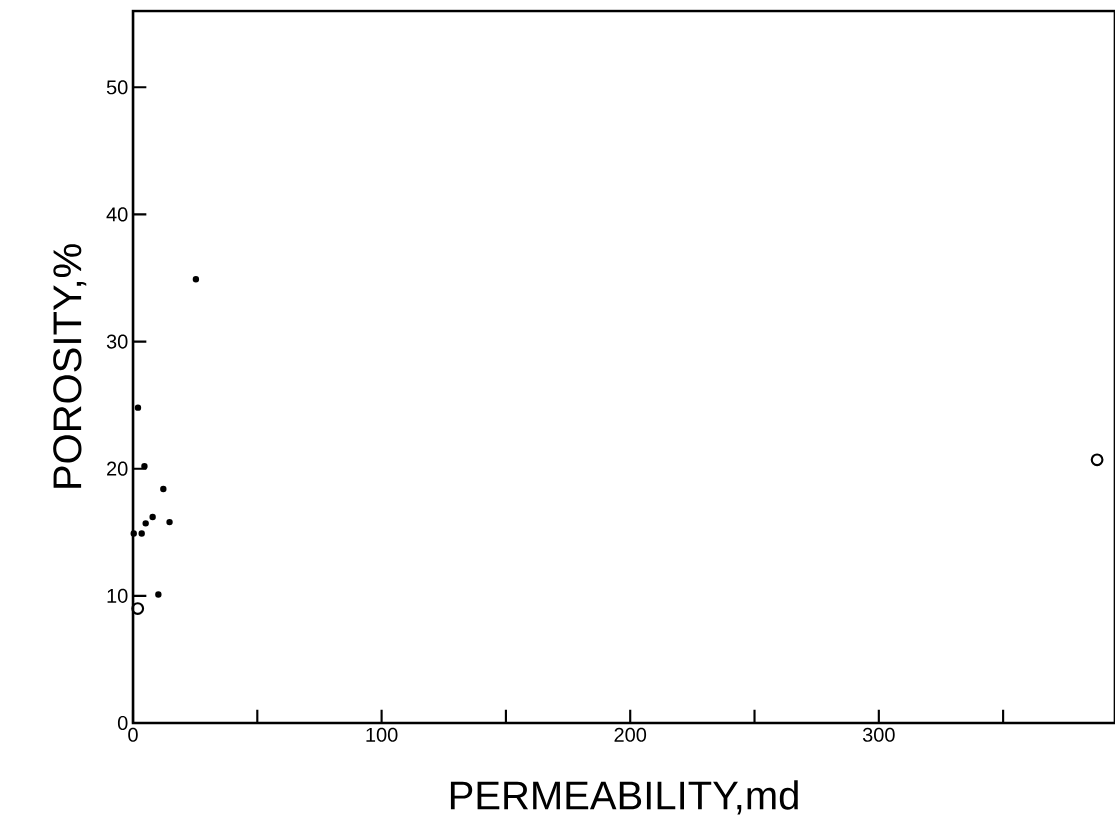 This screenshot has width=1115, height=831. What do you see at coordinates (70, 366) in the screenshot?
I see `y-axis-title: POROSITY,%` at bounding box center [70, 366].